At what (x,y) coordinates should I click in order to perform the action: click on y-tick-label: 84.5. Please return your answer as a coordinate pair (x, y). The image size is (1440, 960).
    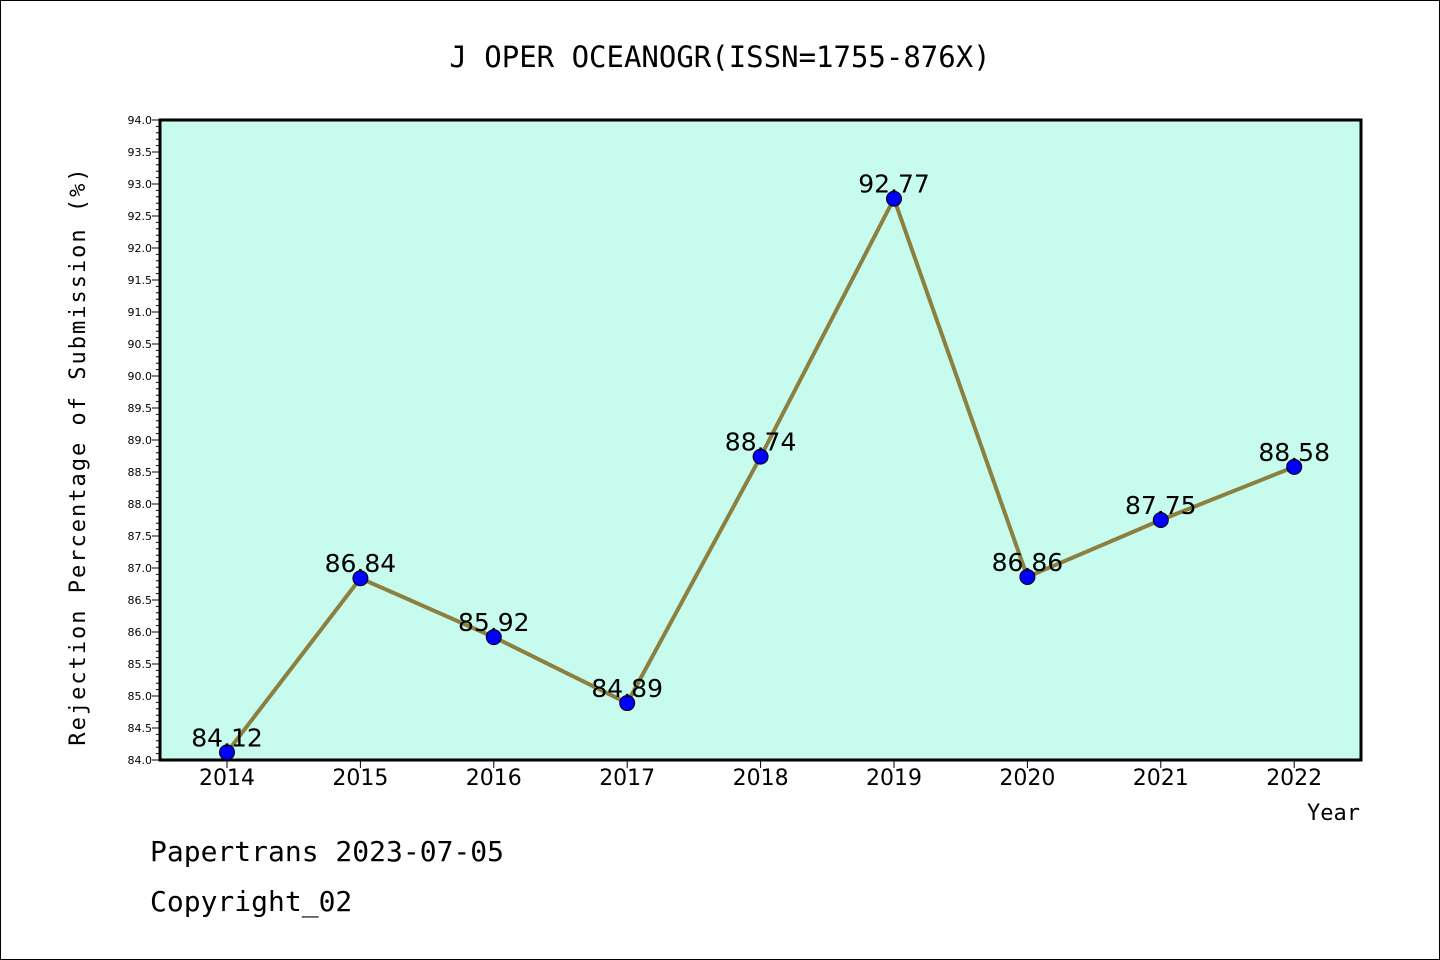
    Looking at the image, I should click on (140, 728).